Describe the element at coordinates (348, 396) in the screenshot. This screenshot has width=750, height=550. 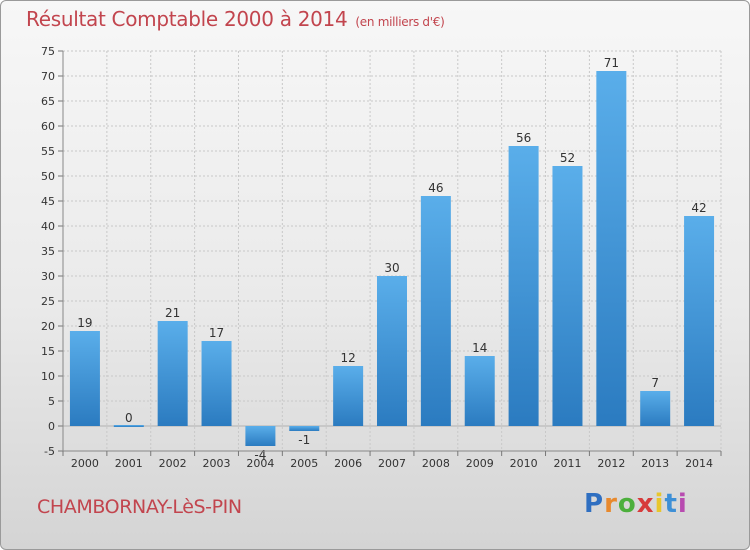
I see `bar-2006` at that location.